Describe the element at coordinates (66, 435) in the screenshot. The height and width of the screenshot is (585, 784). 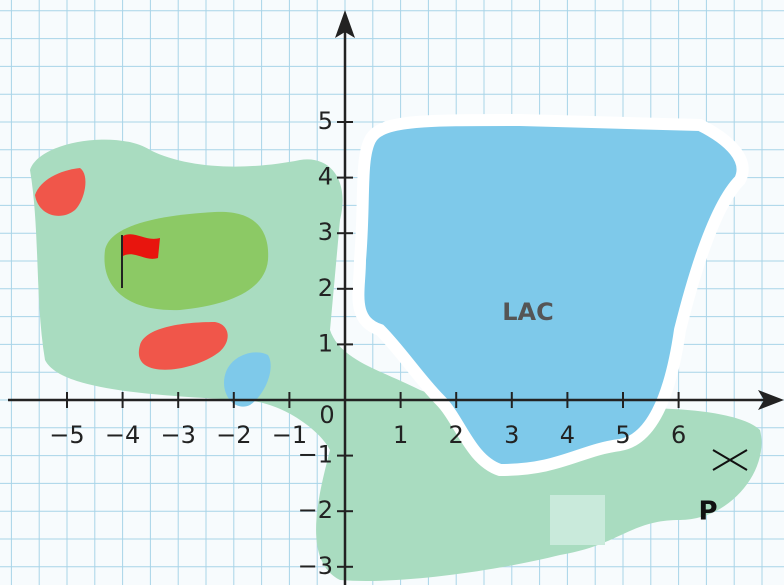
I see `x-tick-label: −5` at that location.